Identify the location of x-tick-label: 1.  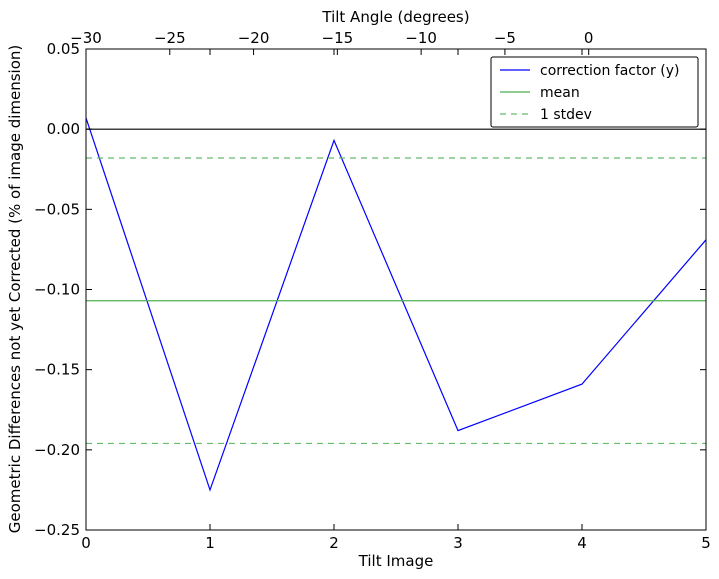
(210, 543).